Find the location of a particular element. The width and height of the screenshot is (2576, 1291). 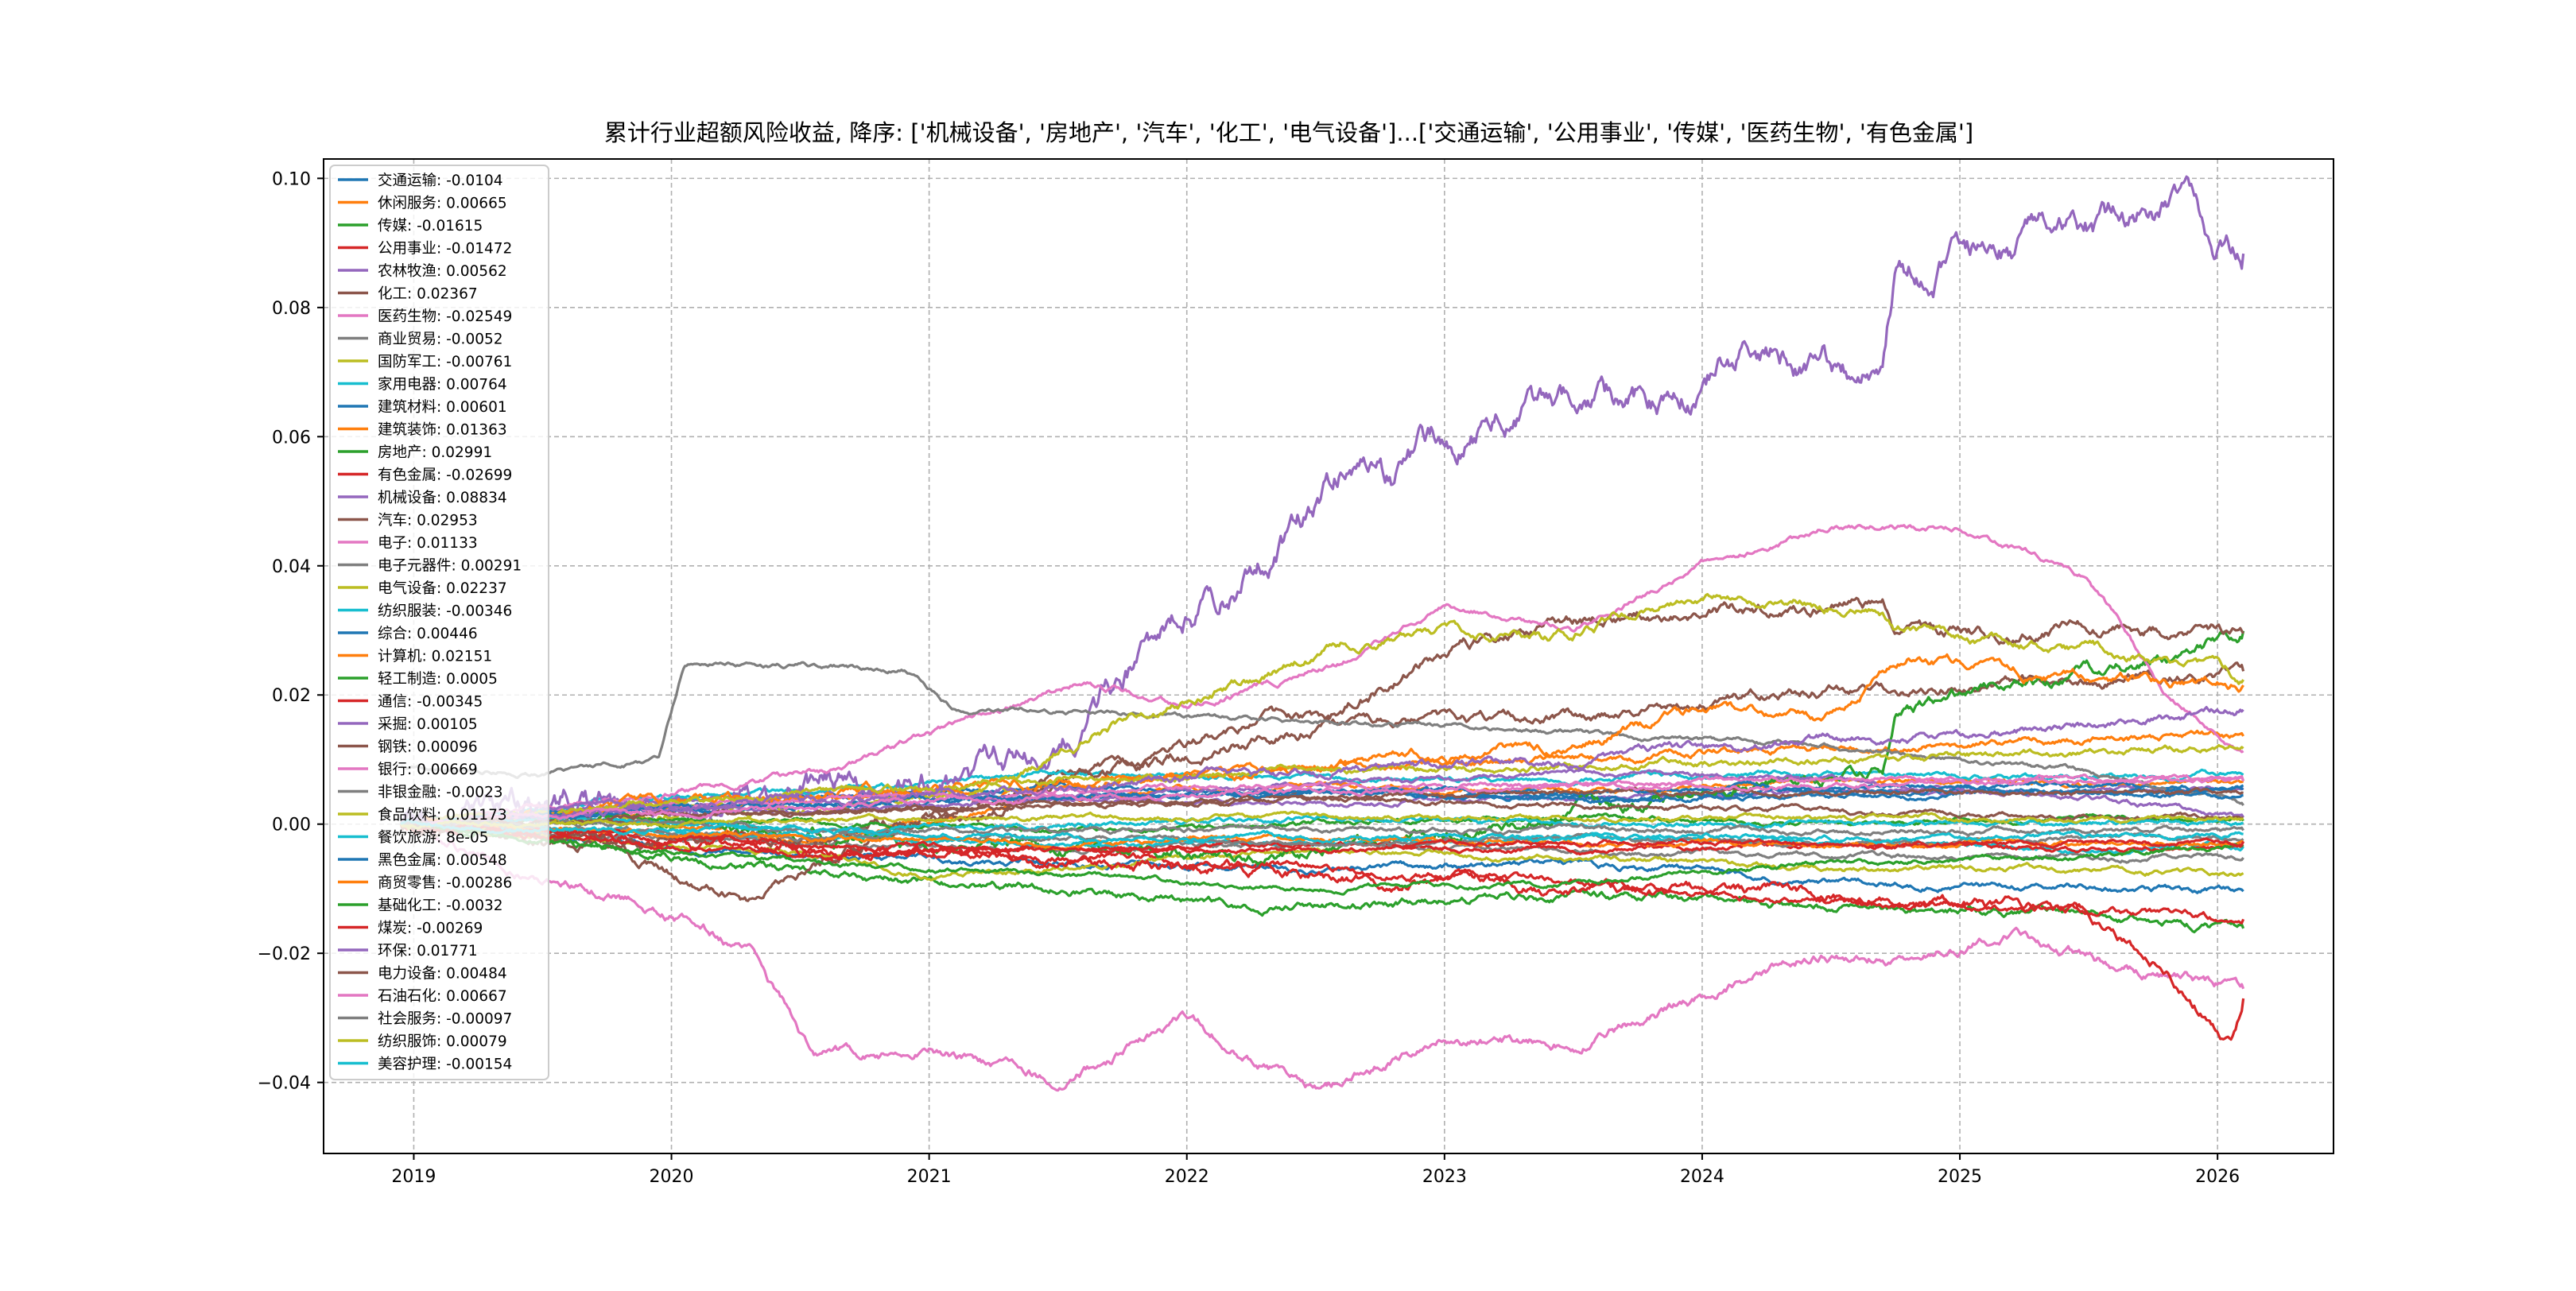

y-tick-label: −0.04 is located at coordinates (284, 1084).